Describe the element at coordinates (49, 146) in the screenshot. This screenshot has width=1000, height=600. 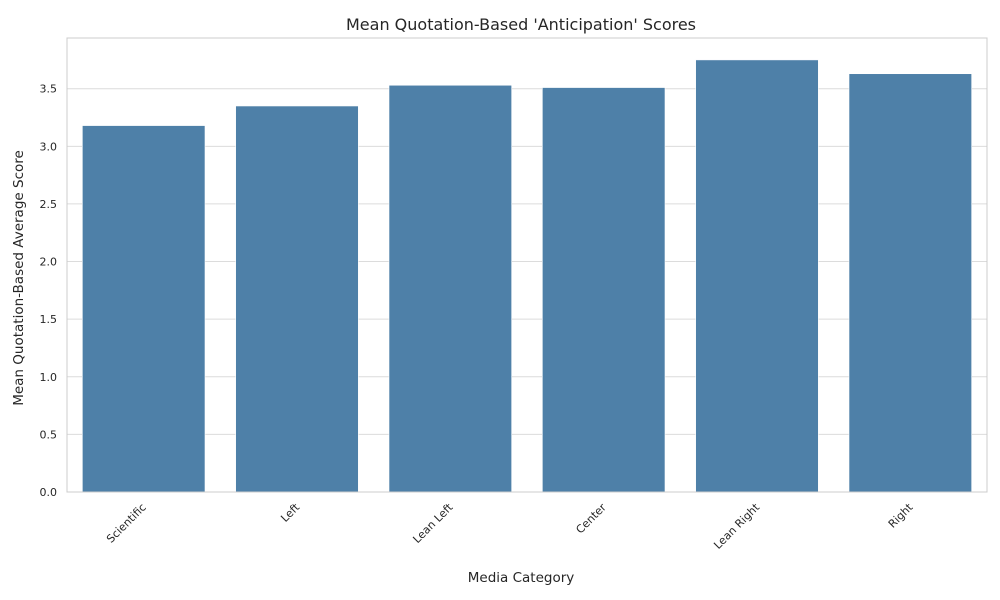
I see `y-tick-label: 3.0` at that location.